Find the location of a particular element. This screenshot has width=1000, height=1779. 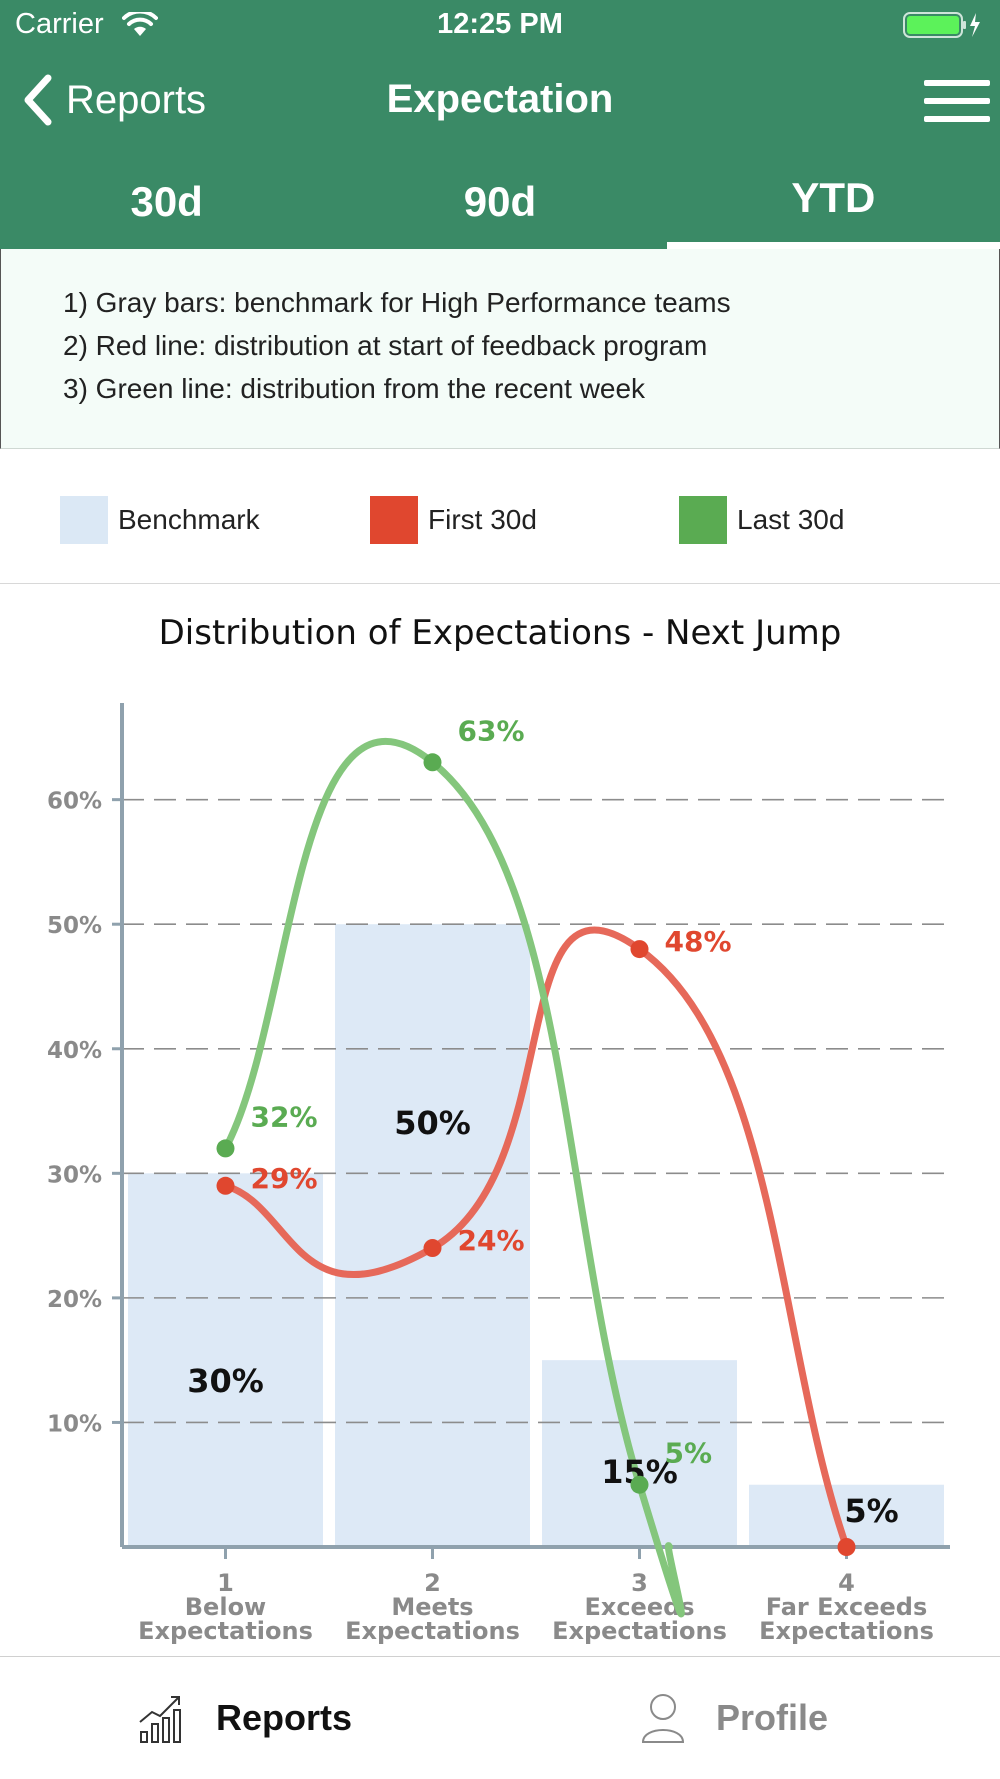

y-tick-label: 50% is located at coordinates (74, 926).